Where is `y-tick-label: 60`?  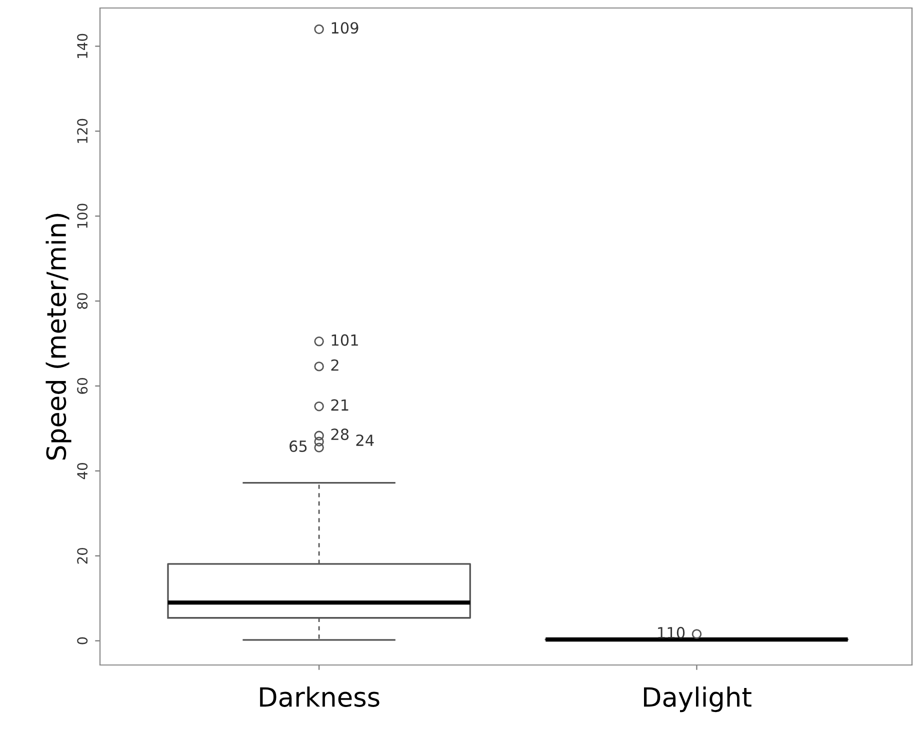
y-tick-label: 60 is located at coordinates (82, 386).